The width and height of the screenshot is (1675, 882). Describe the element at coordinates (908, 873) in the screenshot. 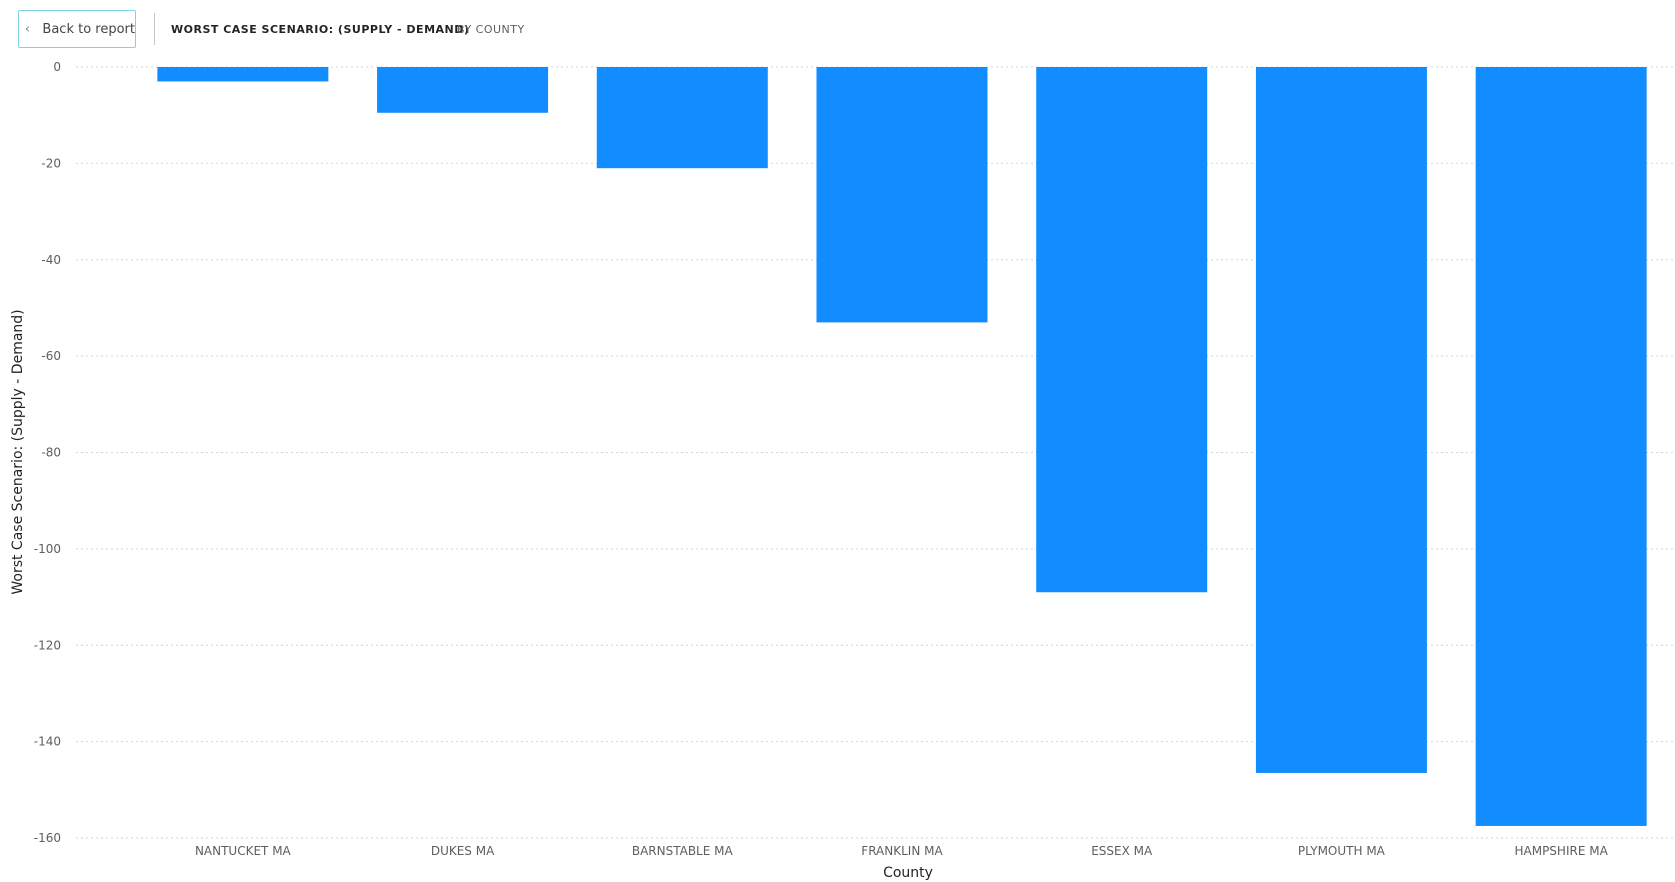

I see `x-axis-title: County` at that location.